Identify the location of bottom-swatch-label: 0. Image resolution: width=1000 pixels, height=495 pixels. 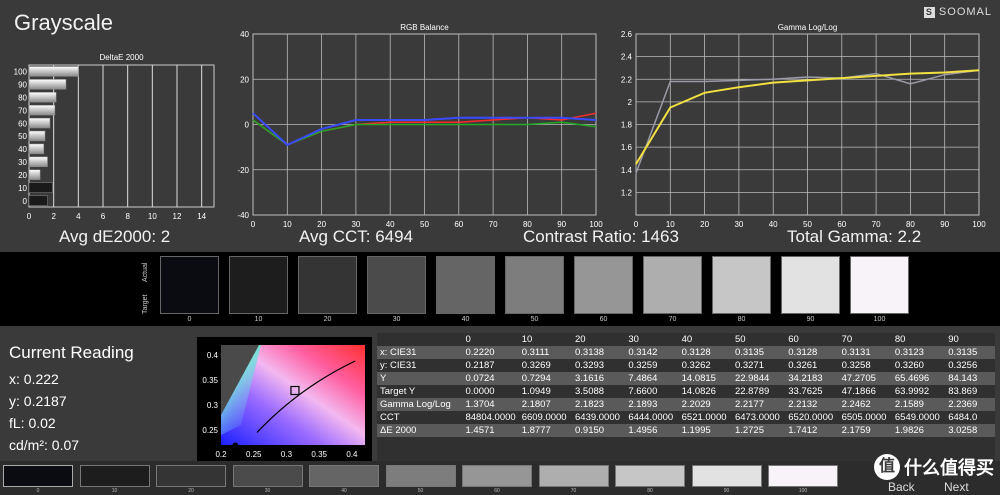
(38, 491).